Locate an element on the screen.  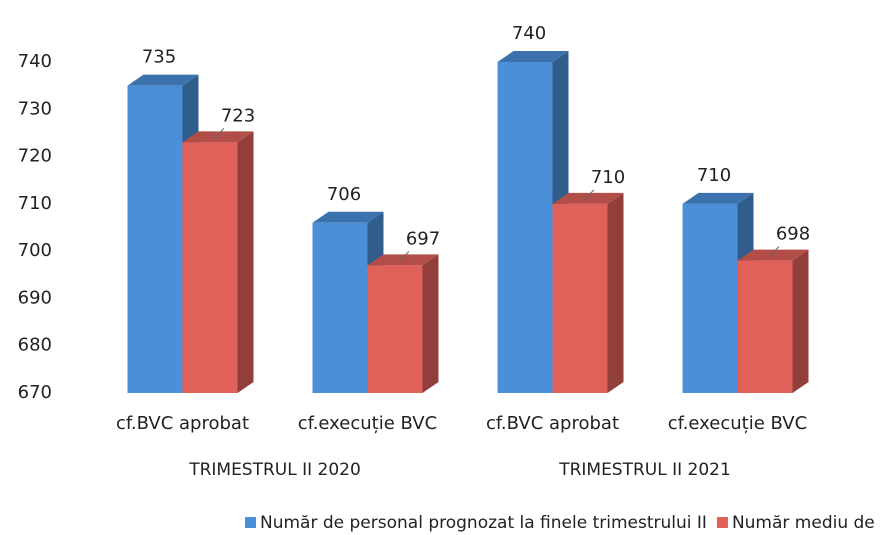
y-tick-label: 670 is located at coordinates (35, 392).